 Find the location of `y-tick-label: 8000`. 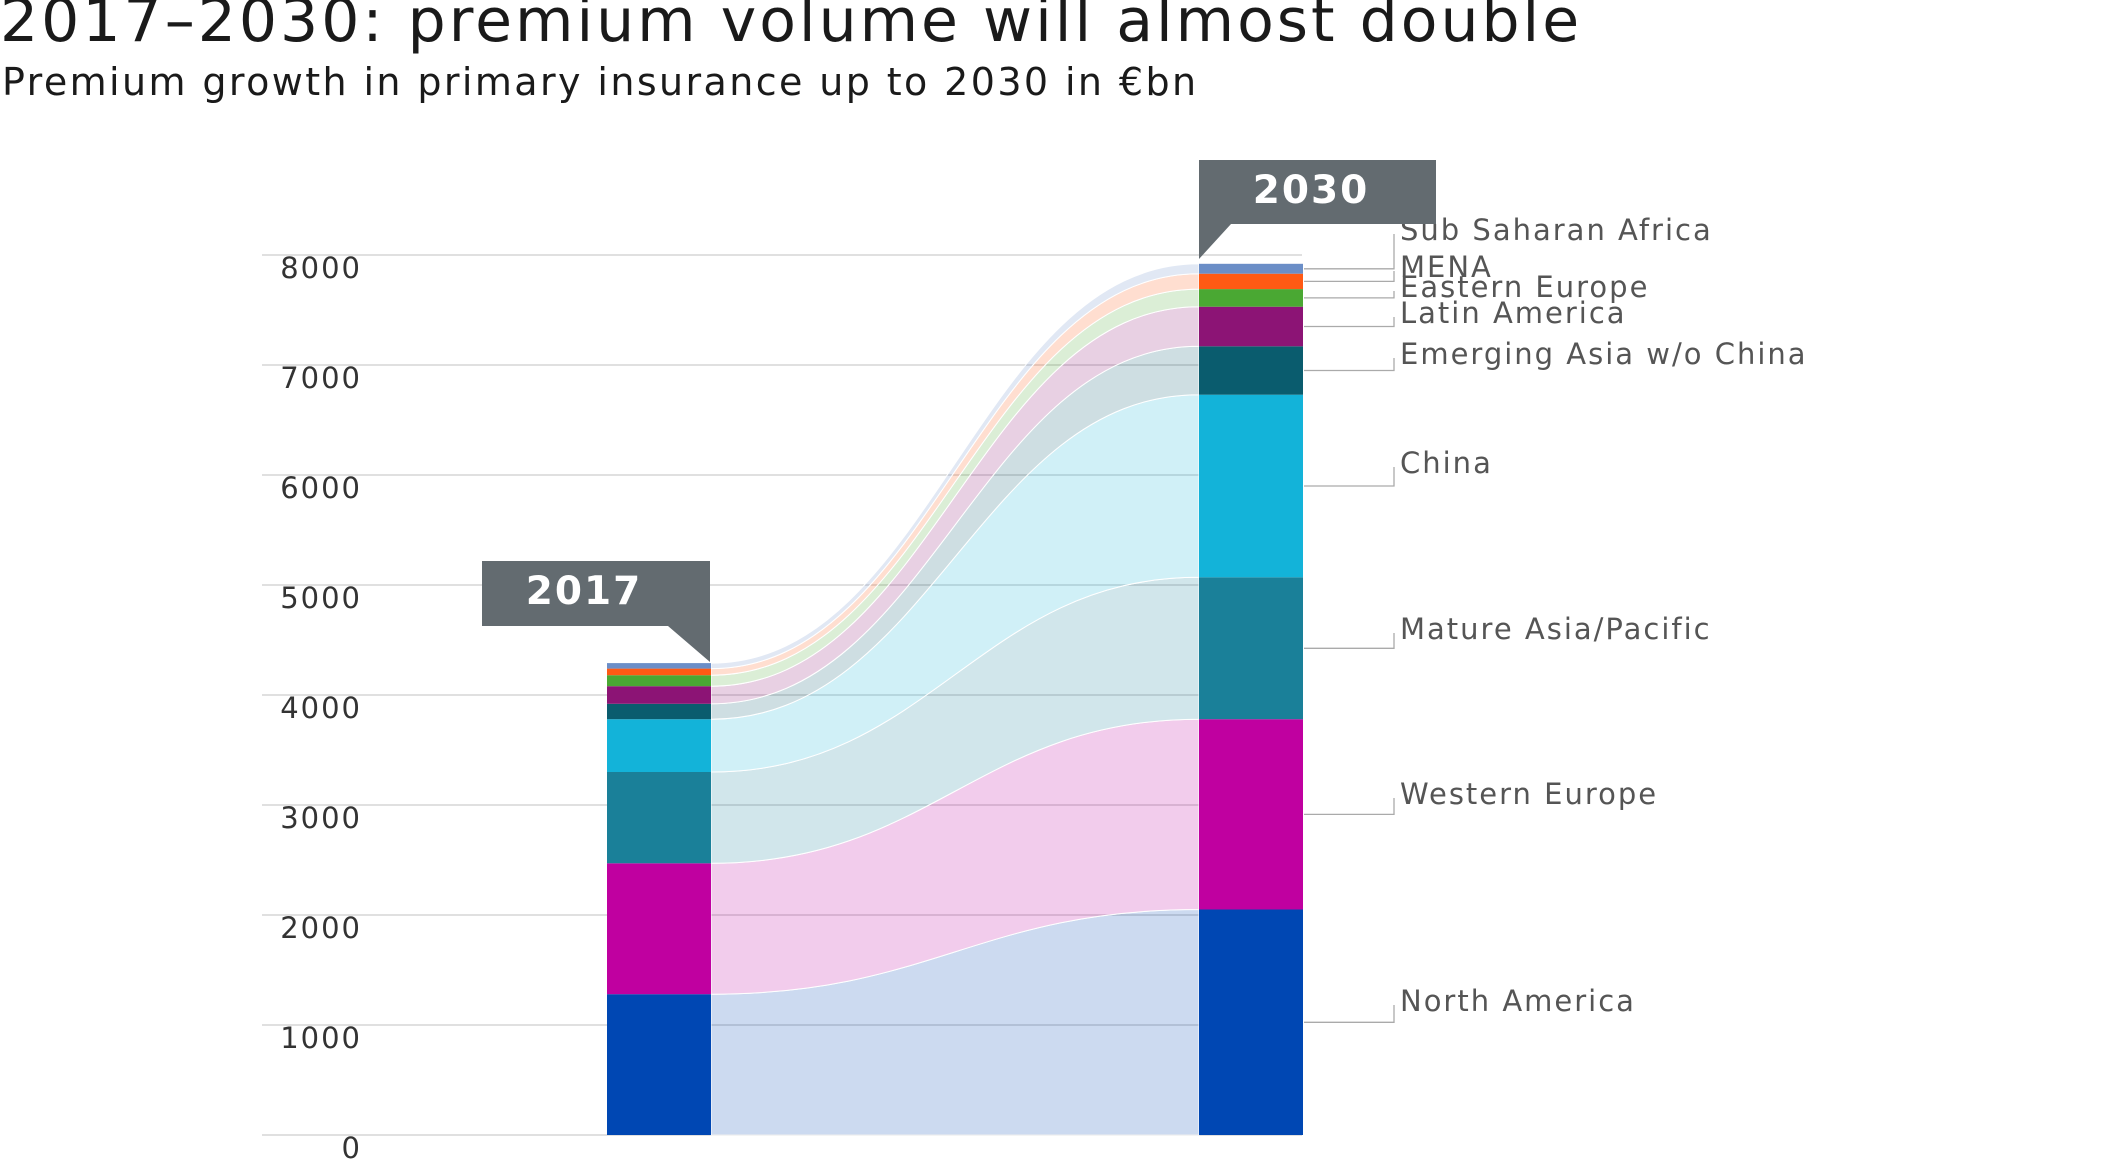

y-tick-label: 8000 is located at coordinates (321, 268).